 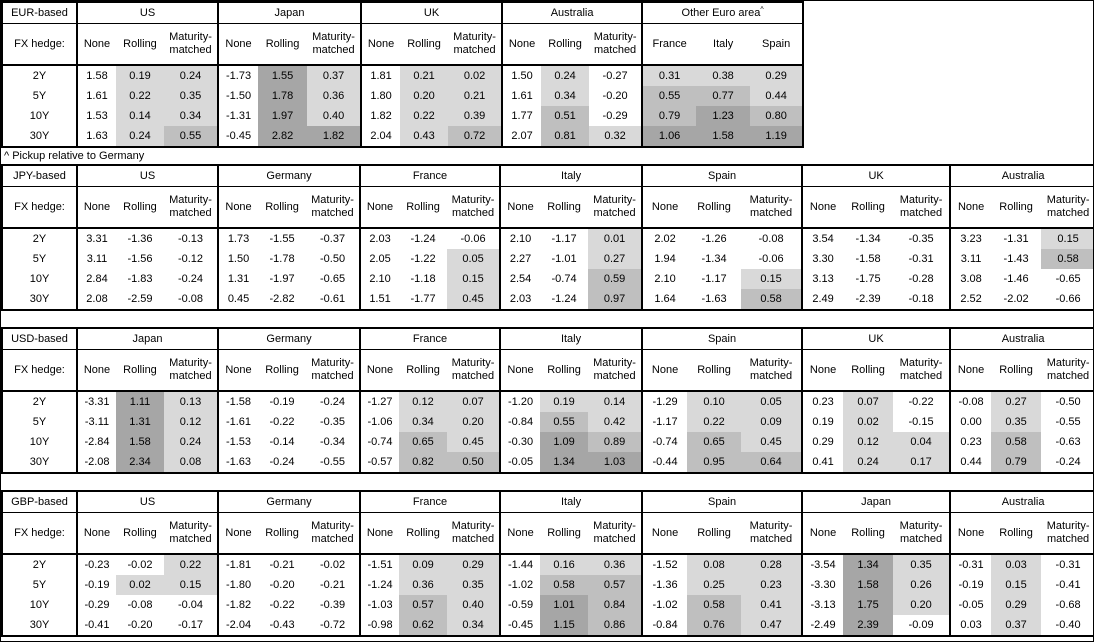 What do you see at coordinates (714, 299) in the screenshot?
I see `value-cell: -1.63` at bounding box center [714, 299].